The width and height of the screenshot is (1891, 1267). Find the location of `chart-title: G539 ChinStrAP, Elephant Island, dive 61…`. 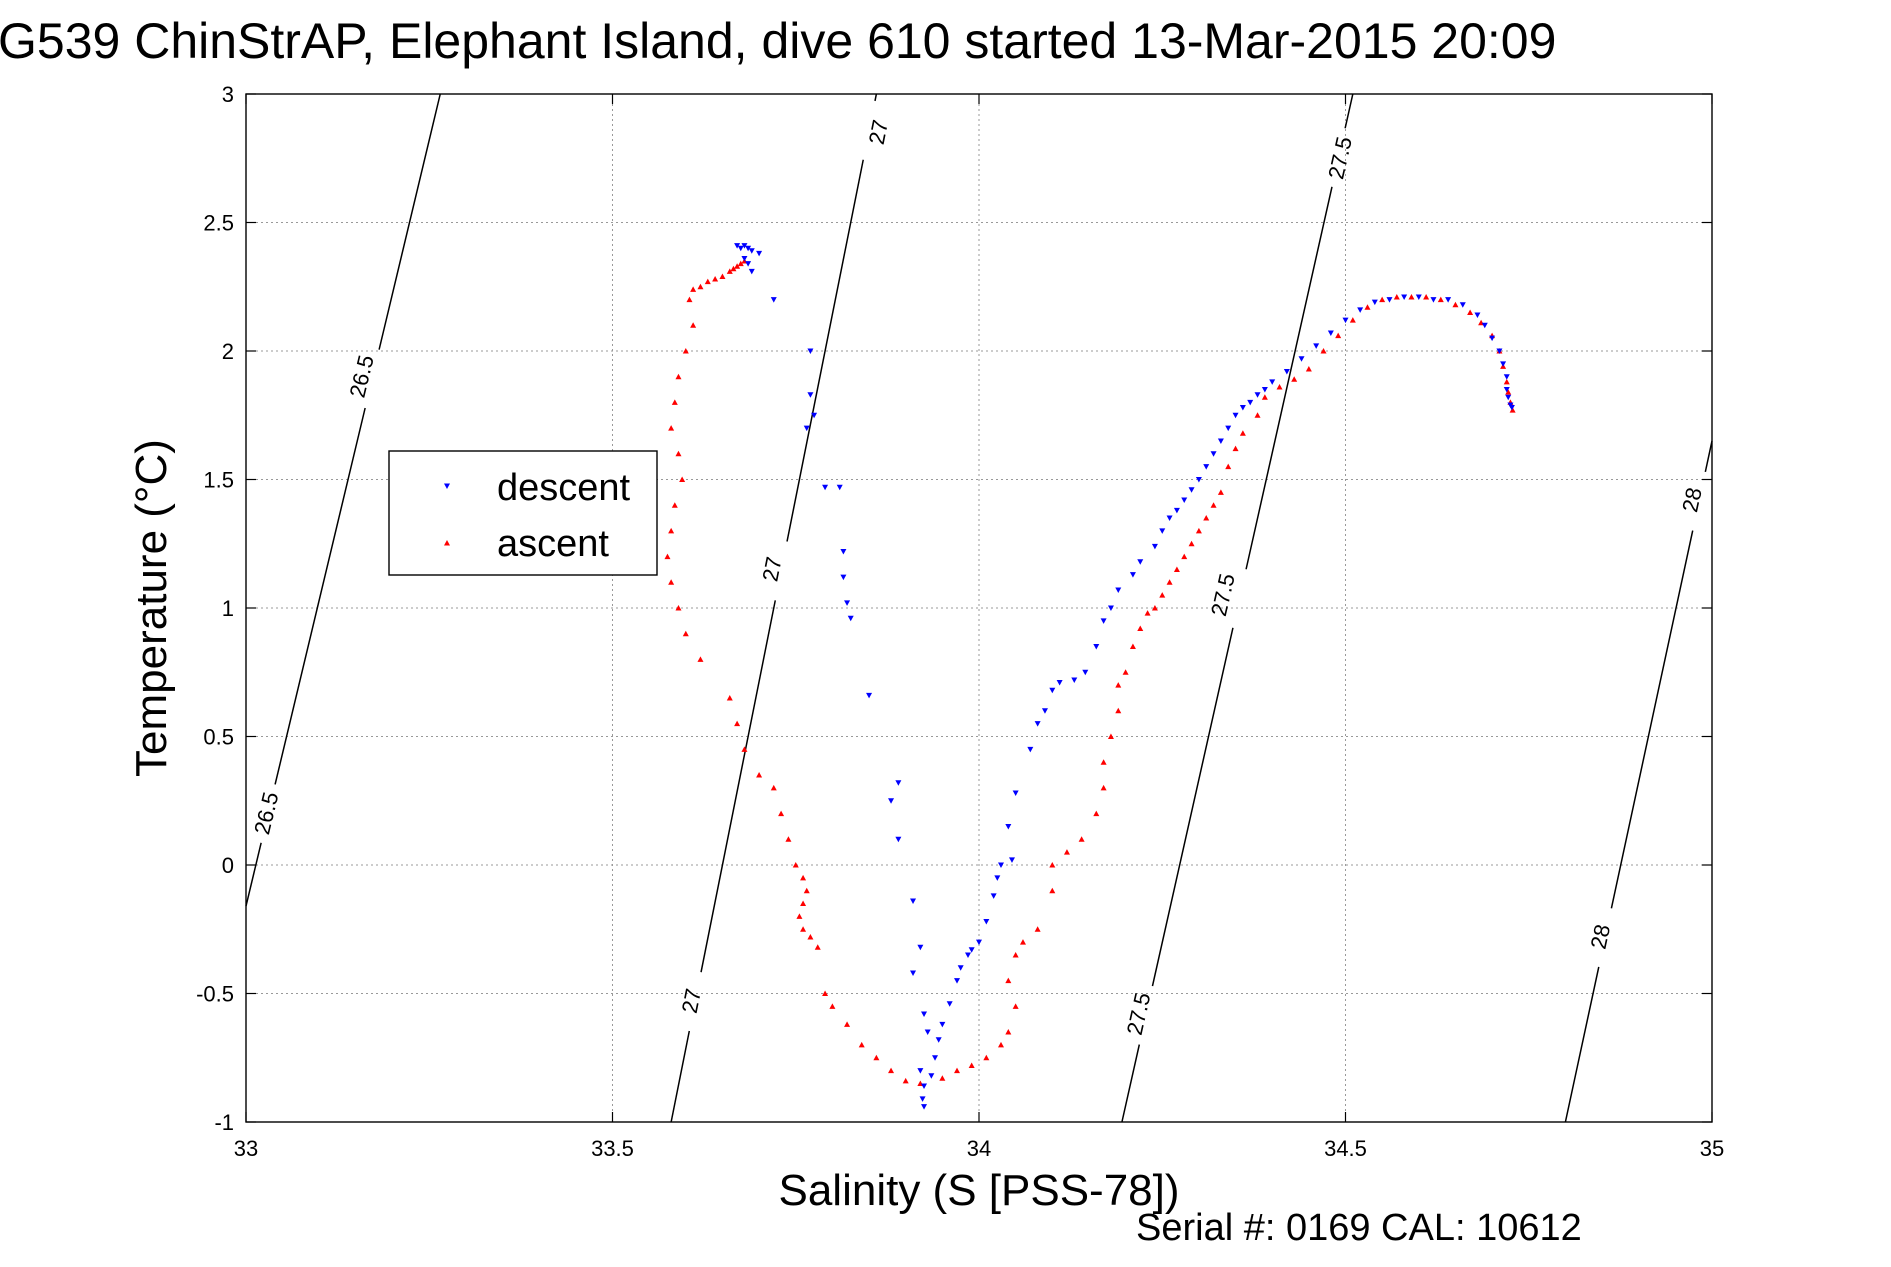

chart-title: G539 ChinStrAP, Elephant Island, dive 61… is located at coordinates (778, 41).